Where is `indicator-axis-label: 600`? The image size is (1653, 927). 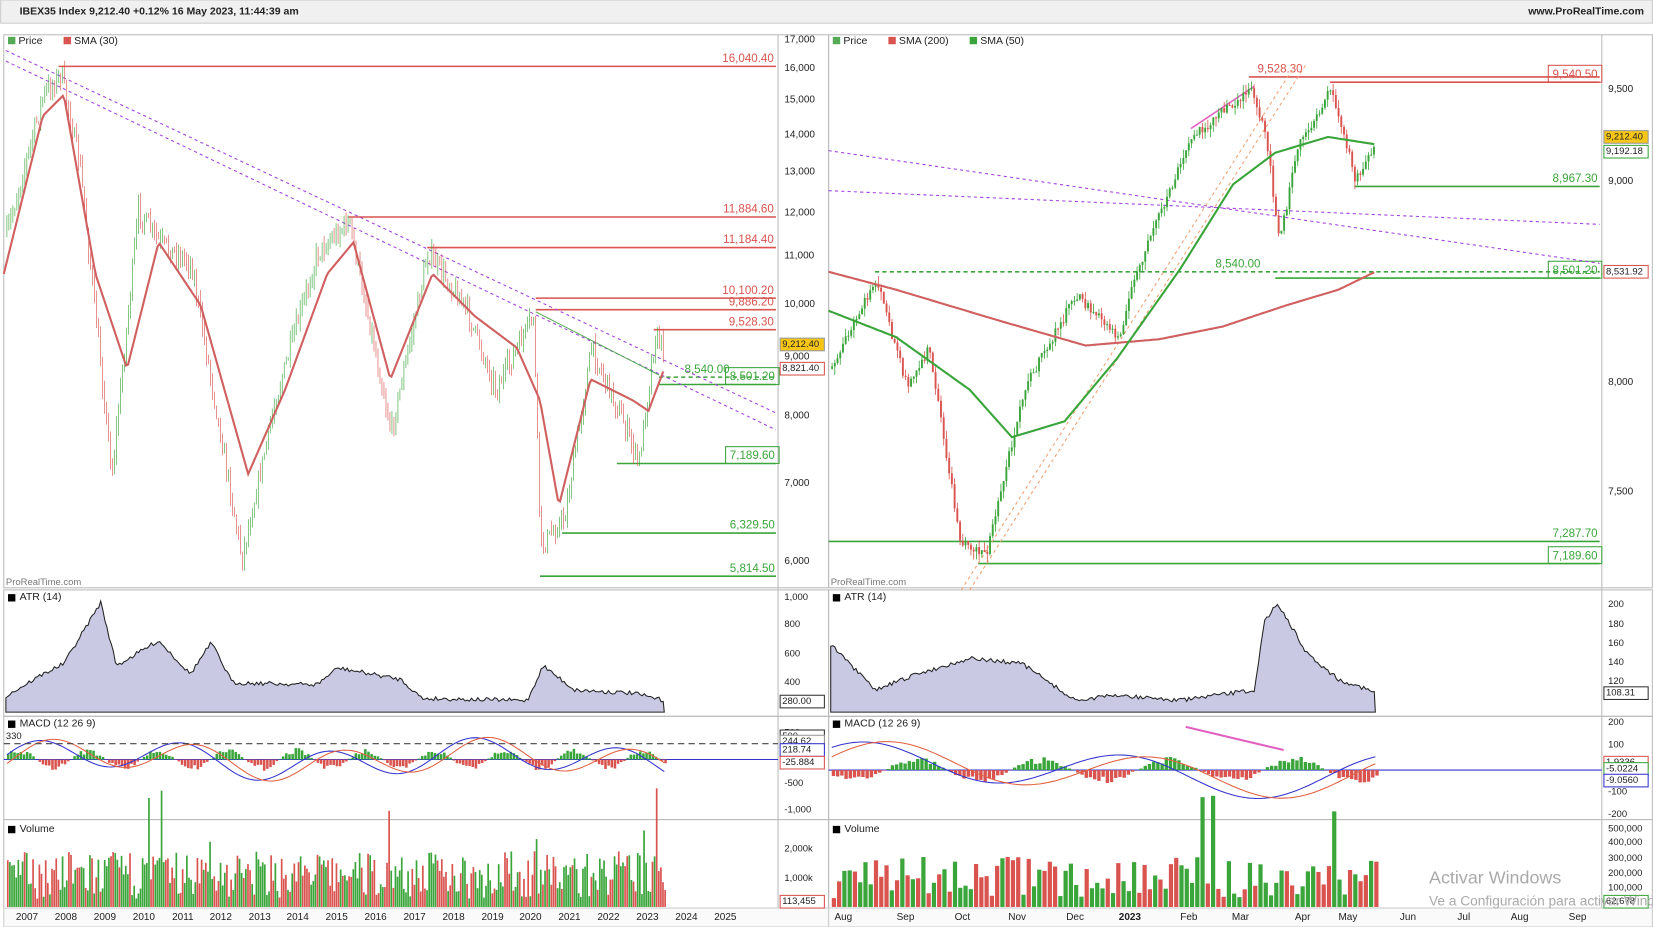 indicator-axis-label: 600 is located at coordinates (792, 654).